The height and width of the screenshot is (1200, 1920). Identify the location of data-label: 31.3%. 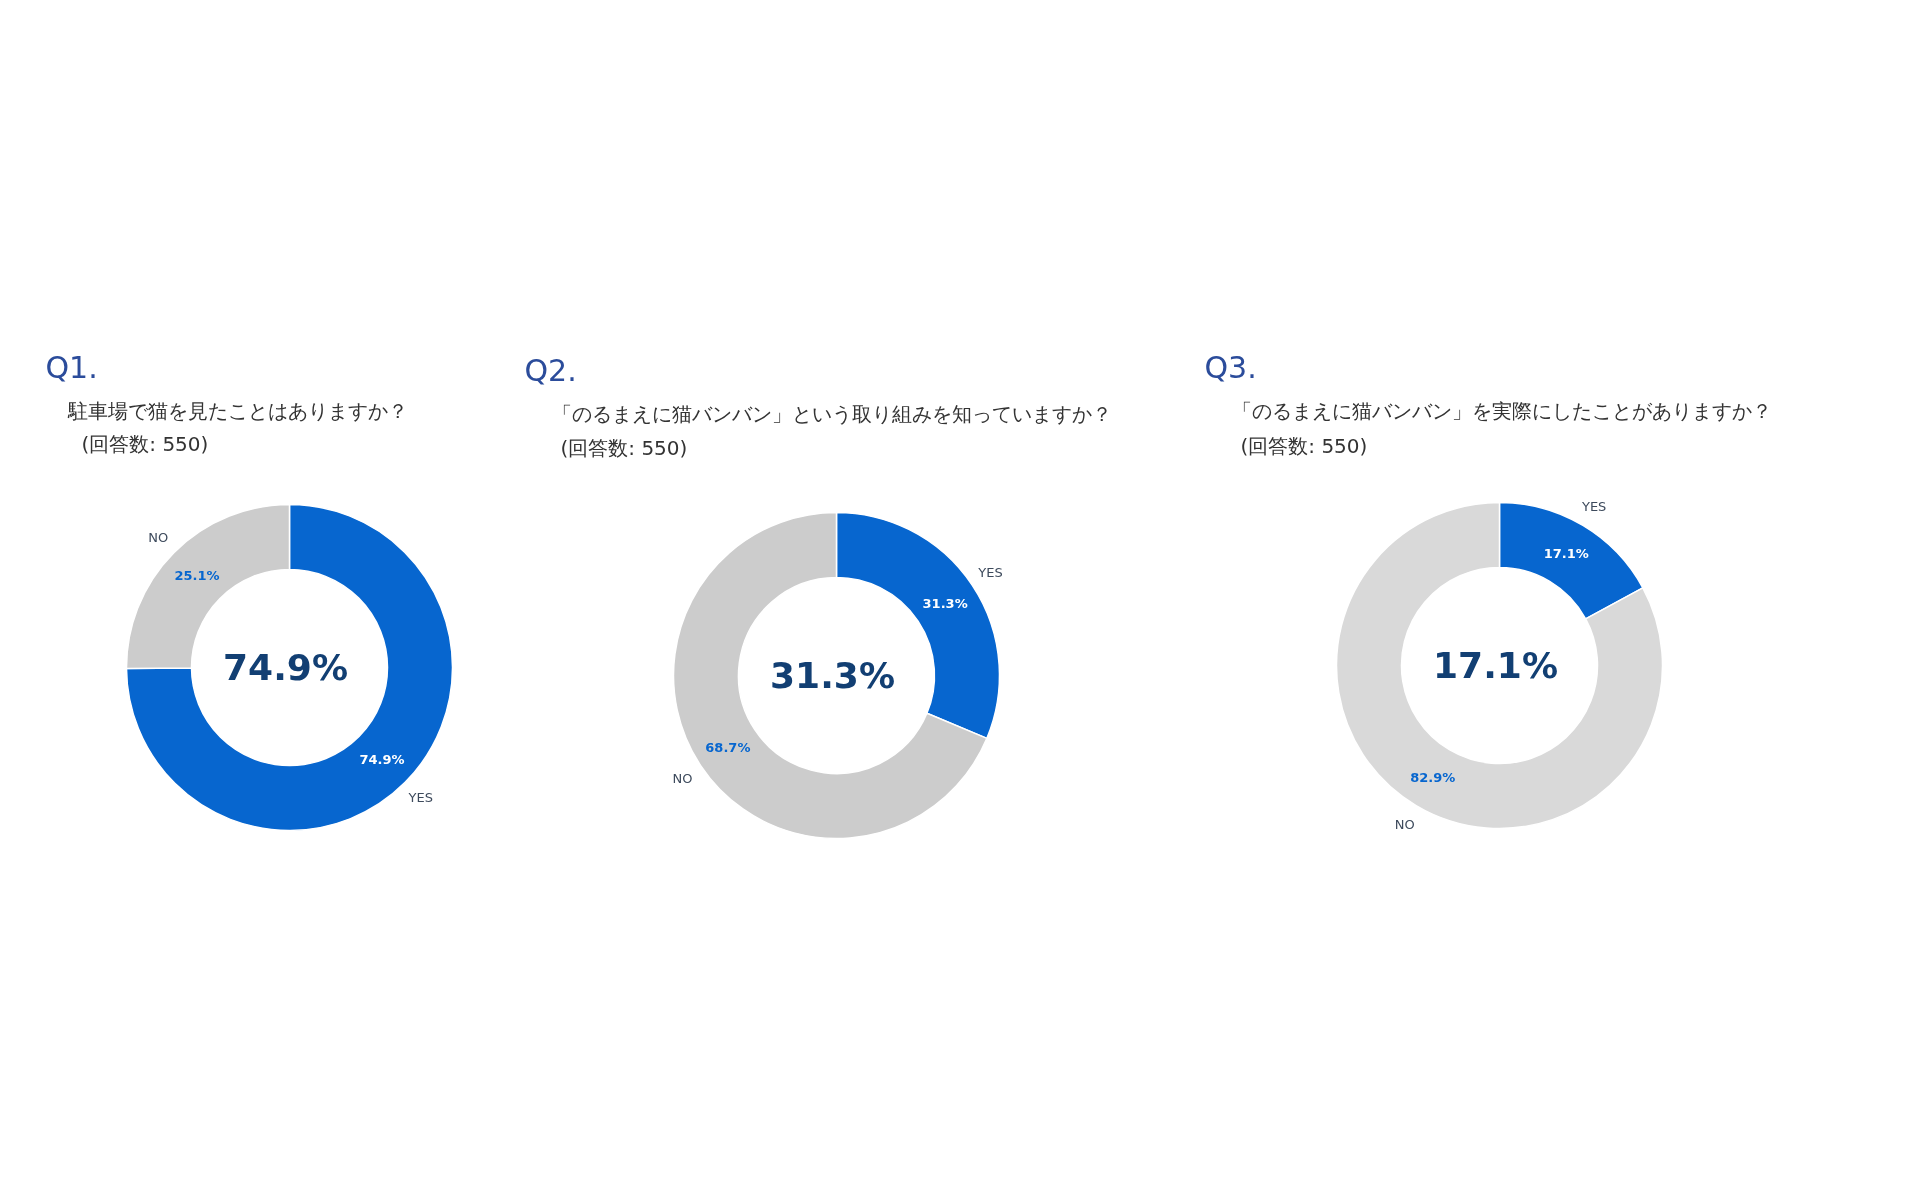
(945, 603).